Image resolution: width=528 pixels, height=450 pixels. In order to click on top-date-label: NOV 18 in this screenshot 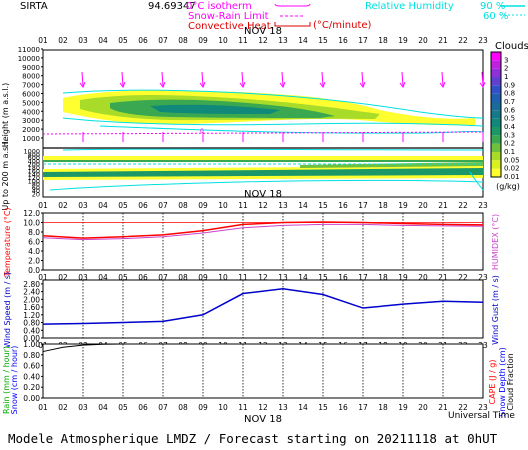, I will do `click(263, 31)`.